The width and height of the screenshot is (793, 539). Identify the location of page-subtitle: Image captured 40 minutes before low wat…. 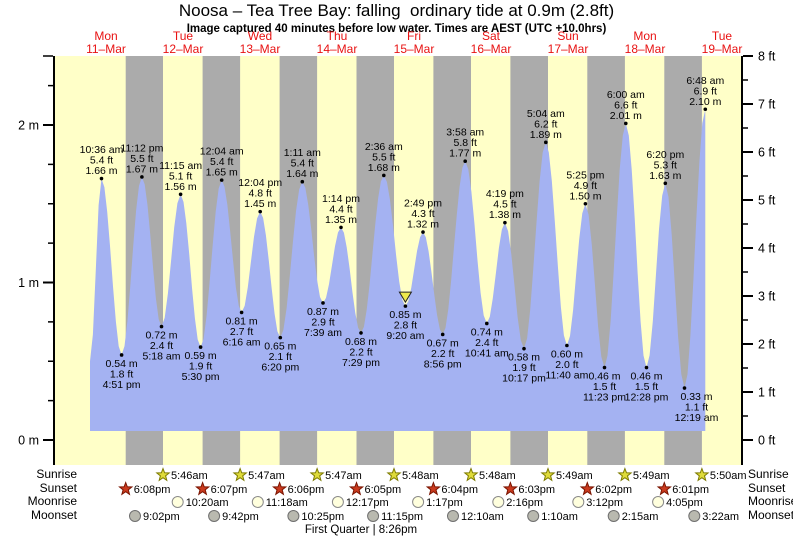
(396, 29).